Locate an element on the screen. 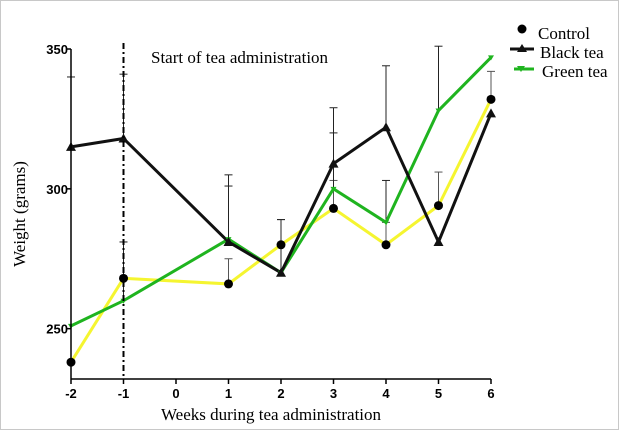 The image size is (619, 430). legend-marker-green-tea is located at coordinates (521, 69).